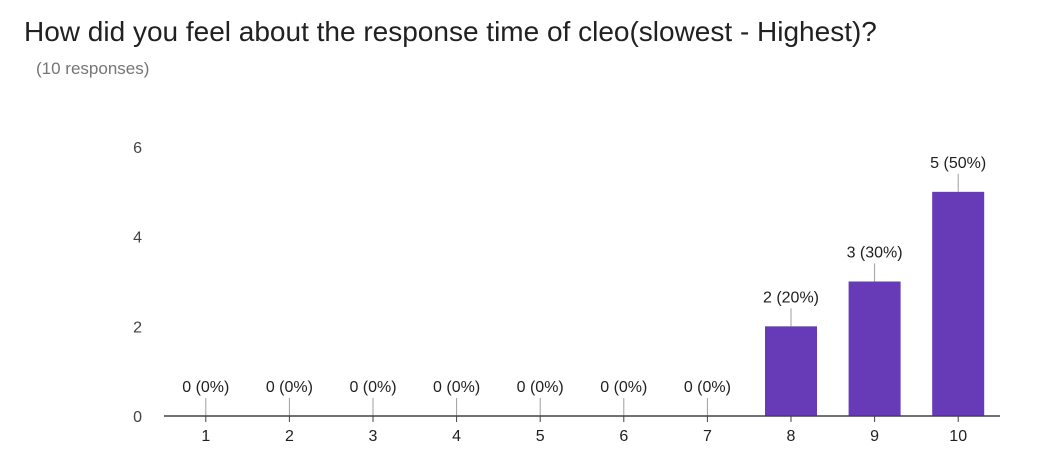  What do you see at coordinates (958, 163) in the screenshot?
I see `data-label: 5 (50%)` at bounding box center [958, 163].